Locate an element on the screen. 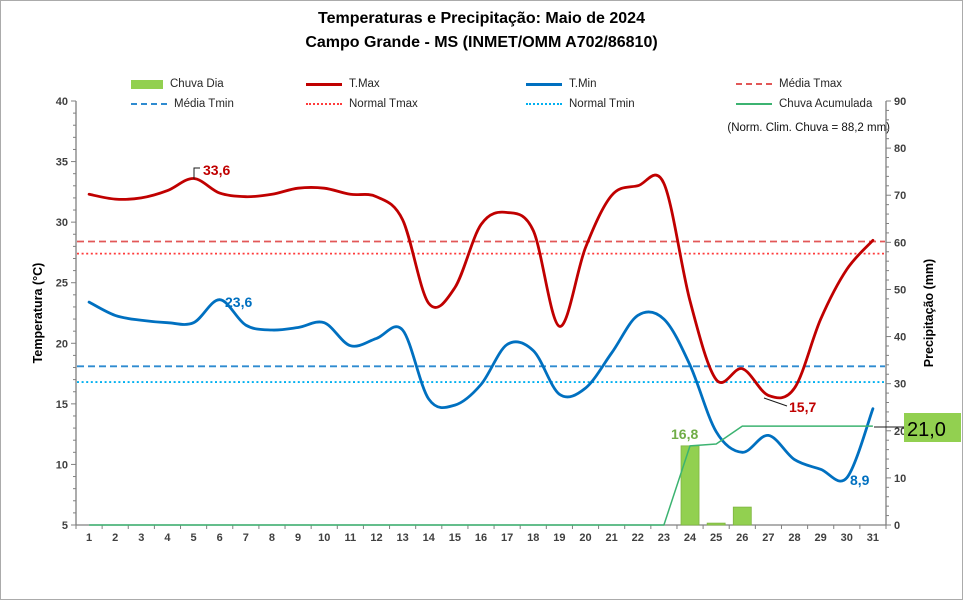  right-axis-tick-label: 60 is located at coordinates (900, 243).